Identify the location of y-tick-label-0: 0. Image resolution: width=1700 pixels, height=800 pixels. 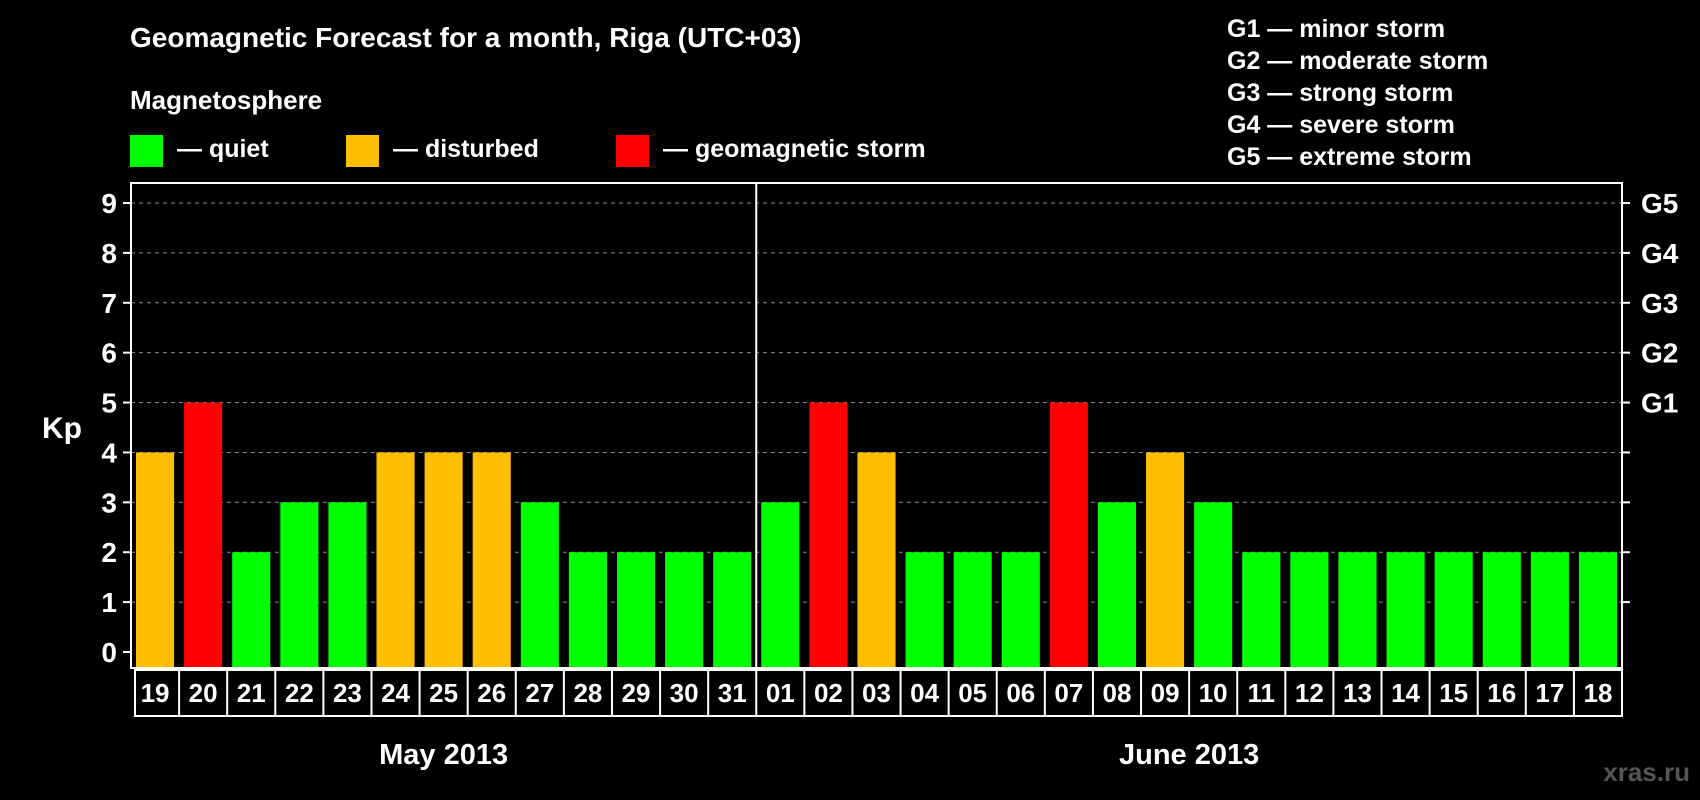
(109, 652).